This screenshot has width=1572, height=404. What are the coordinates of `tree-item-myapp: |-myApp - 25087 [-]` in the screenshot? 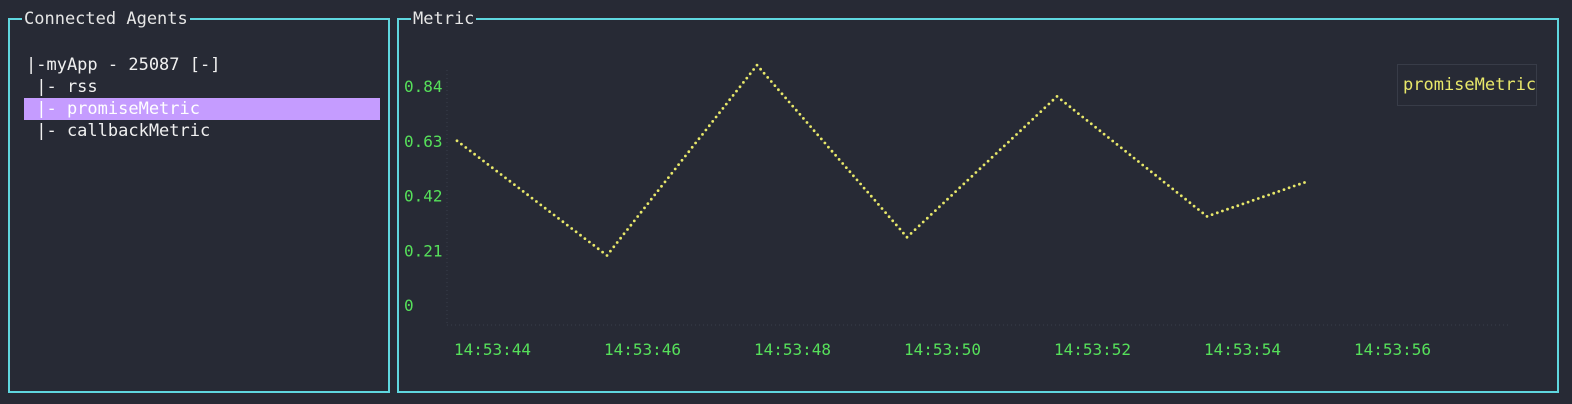 It's located at (123, 65).